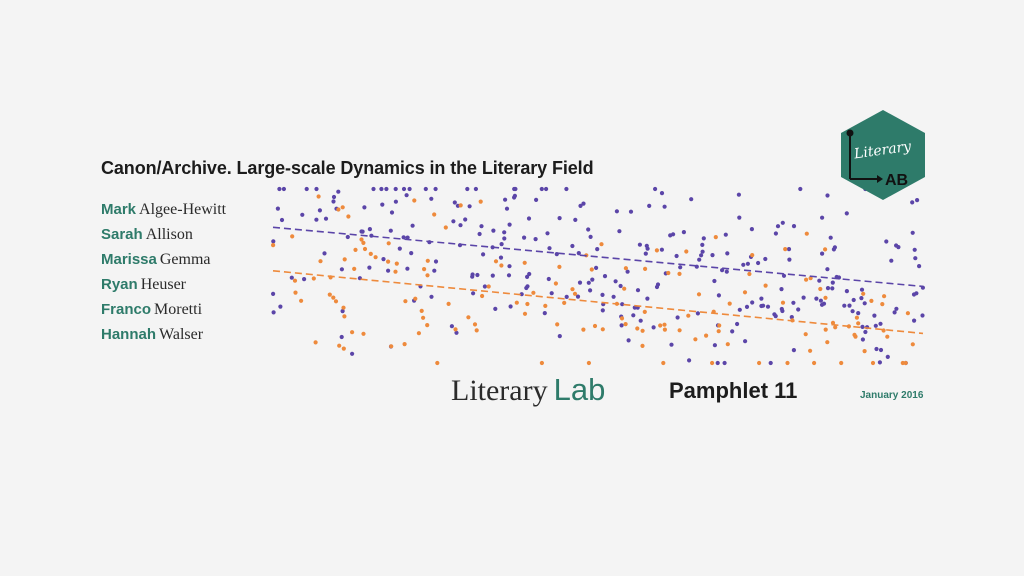 The width and height of the screenshot is (1024, 576). What do you see at coordinates (579, 389) in the screenshot?
I see `wordmark-lab: Lab` at bounding box center [579, 389].